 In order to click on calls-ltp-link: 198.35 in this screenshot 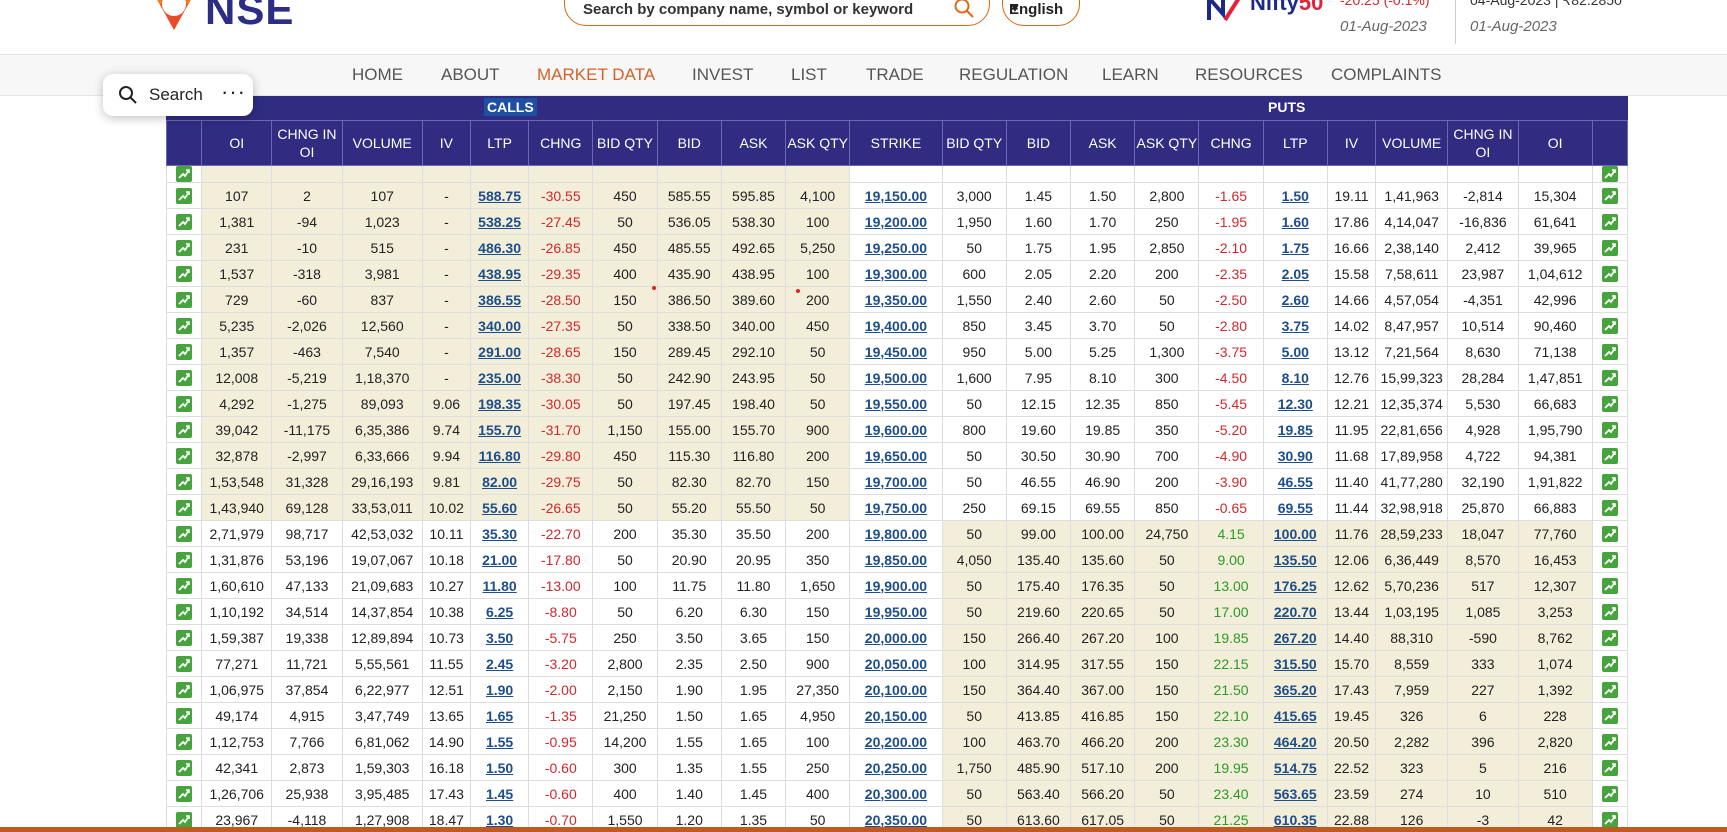, I will do `click(499, 403)`.